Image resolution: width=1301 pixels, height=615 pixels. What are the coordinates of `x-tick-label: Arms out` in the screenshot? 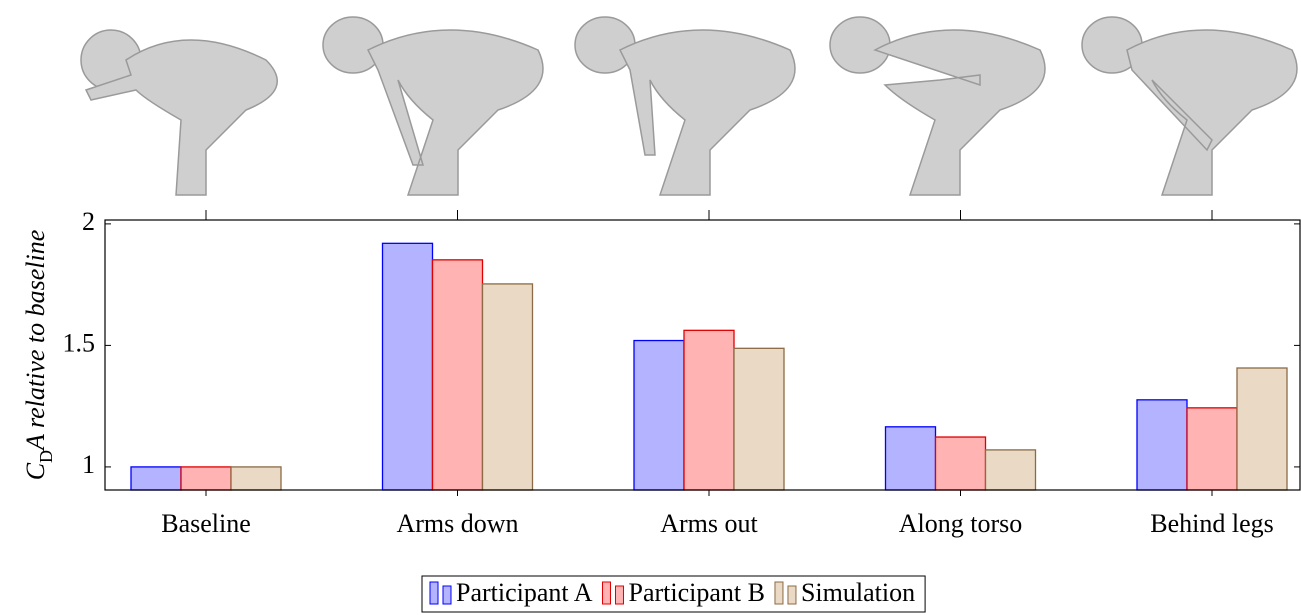 It's located at (709, 523).